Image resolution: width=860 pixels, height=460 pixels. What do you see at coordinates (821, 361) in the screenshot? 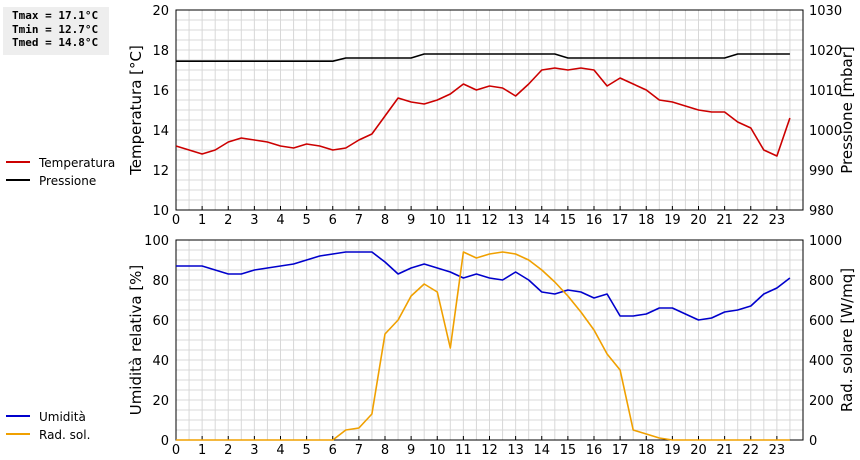
I see `y2-tick-label: 400` at bounding box center [821, 361].